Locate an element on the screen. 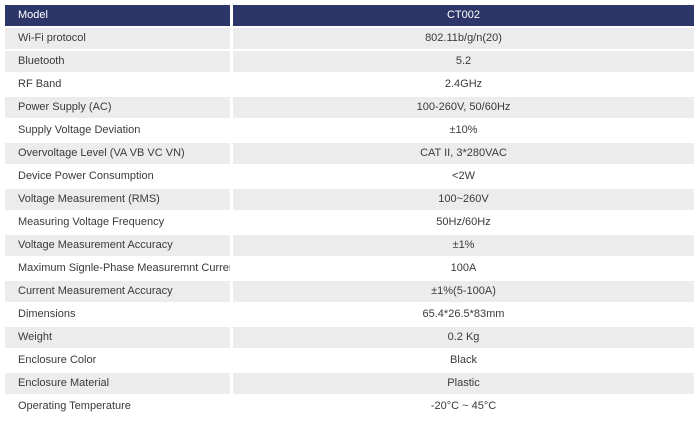  spec-value: ±10% is located at coordinates (463, 130).